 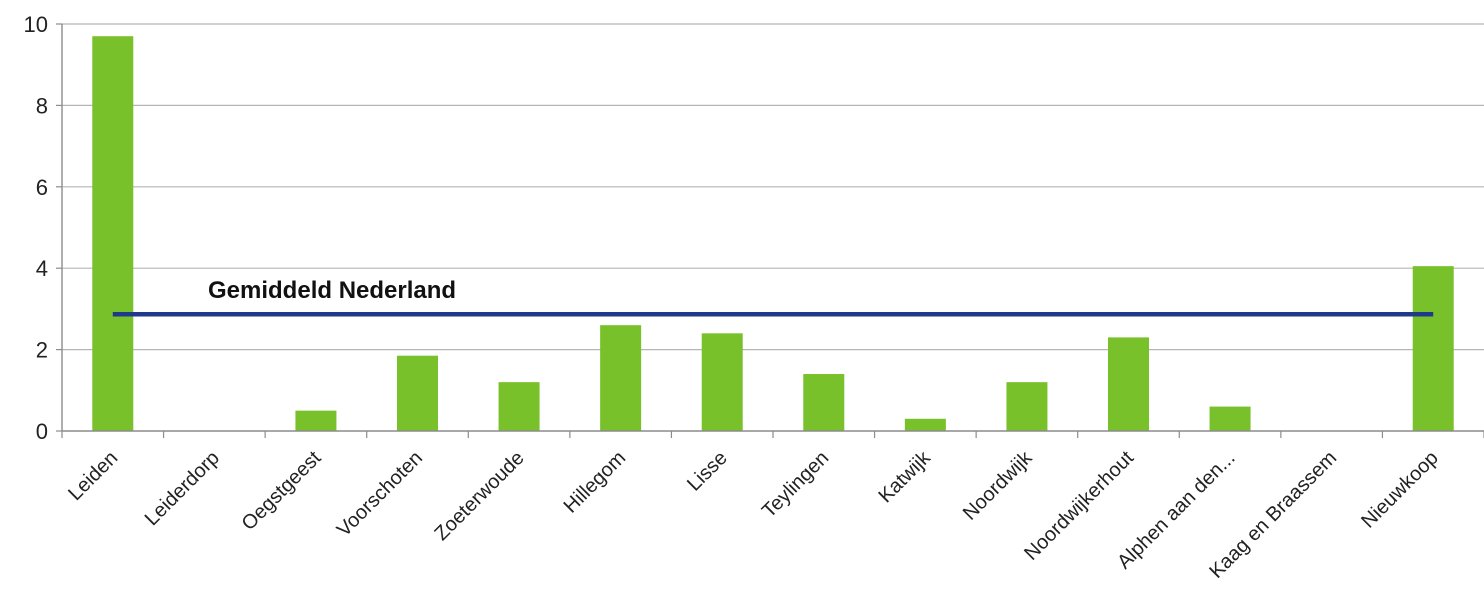 I want to click on x-tick-label: Zoeterwoude, so click(x=479, y=496).